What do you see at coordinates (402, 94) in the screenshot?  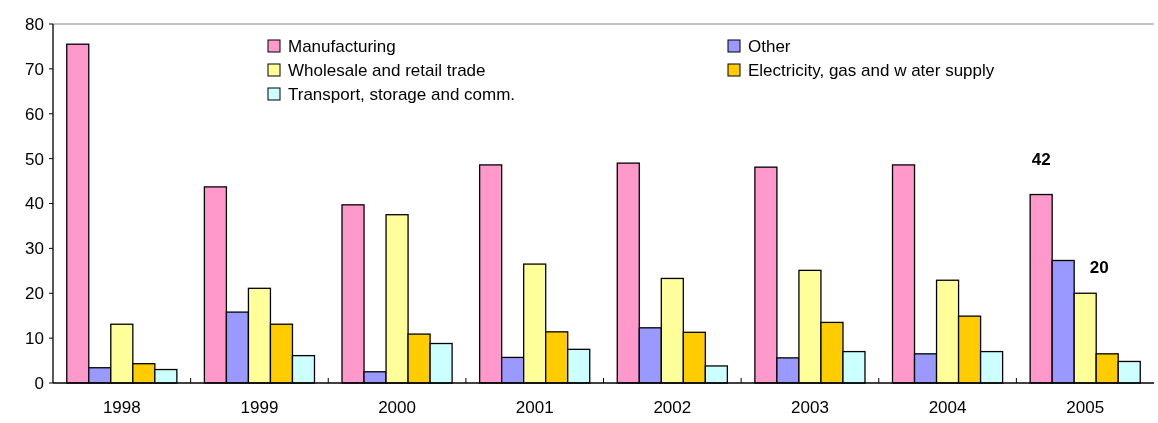 I see `legend-label: Transport, storage and comm.` at bounding box center [402, 94].